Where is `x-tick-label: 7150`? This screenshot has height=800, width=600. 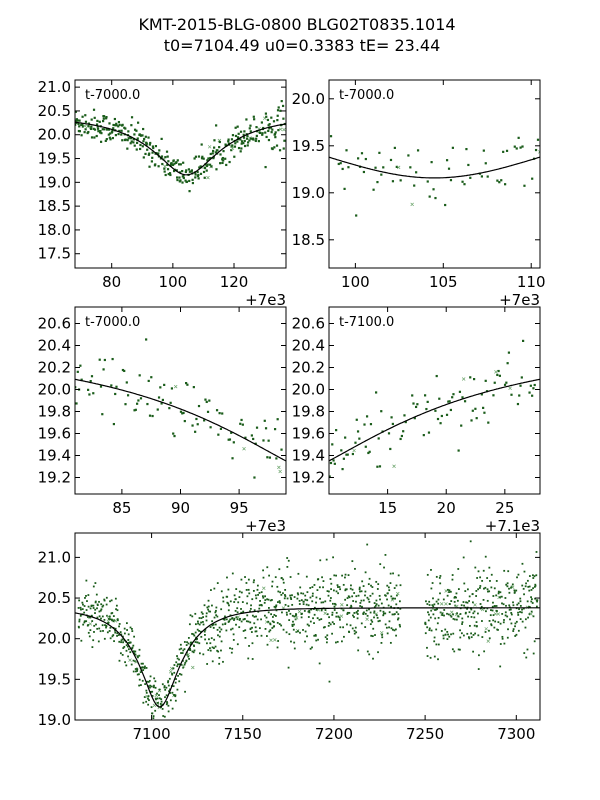 x-tick-label: 7150 is located at coordinates (243, 734).